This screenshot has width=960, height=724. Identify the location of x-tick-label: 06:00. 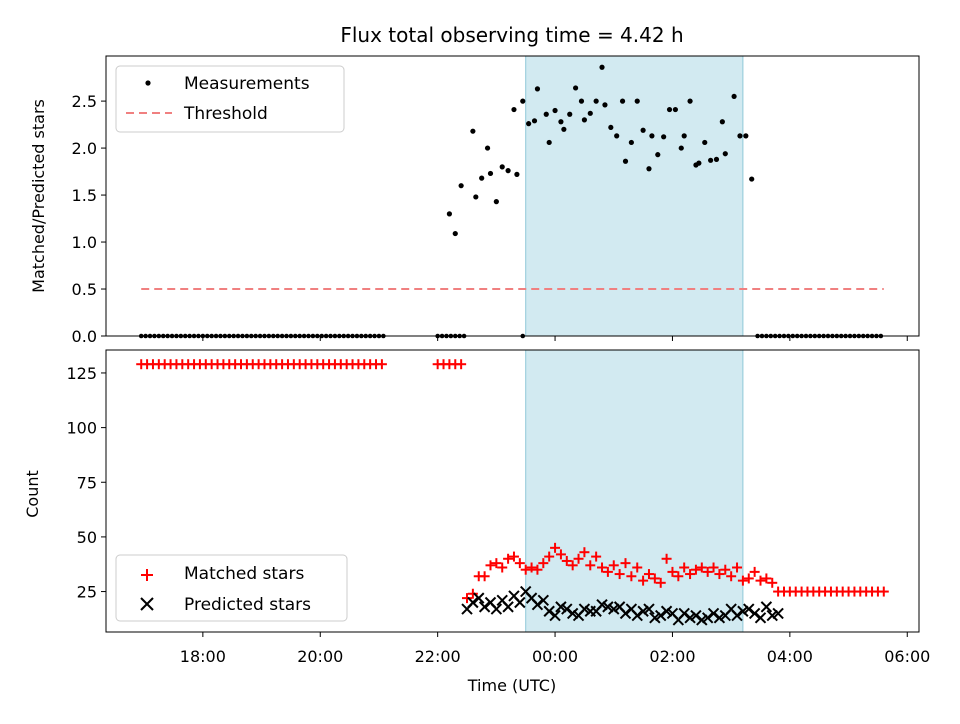
(907, 656).